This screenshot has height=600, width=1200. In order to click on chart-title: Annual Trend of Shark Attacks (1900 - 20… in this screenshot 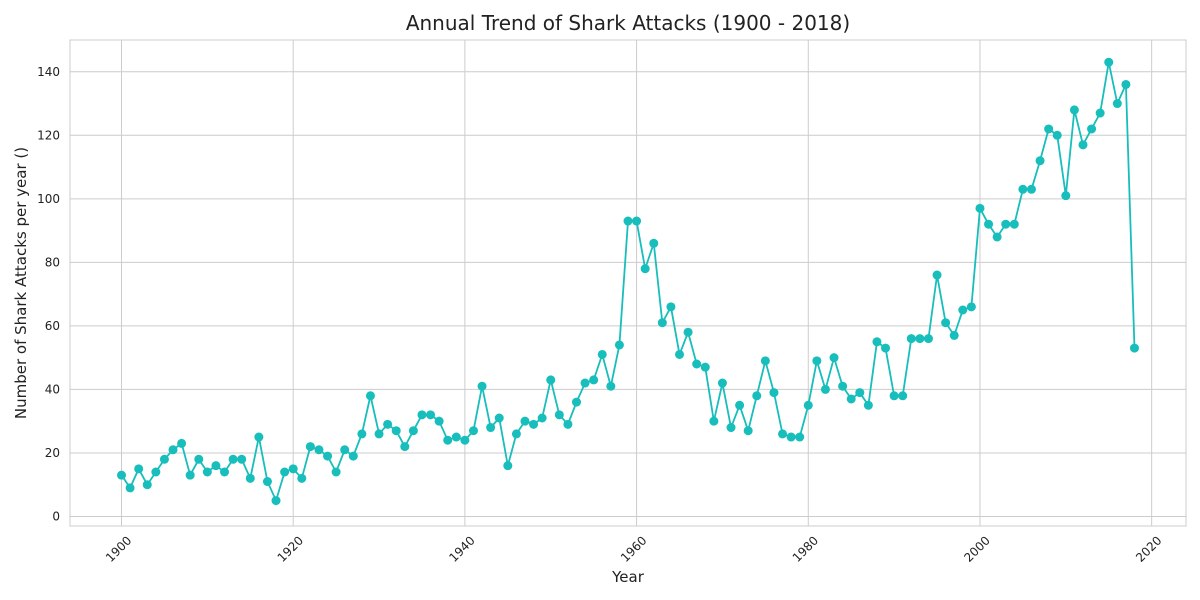, I will do `click(628, 23)`.